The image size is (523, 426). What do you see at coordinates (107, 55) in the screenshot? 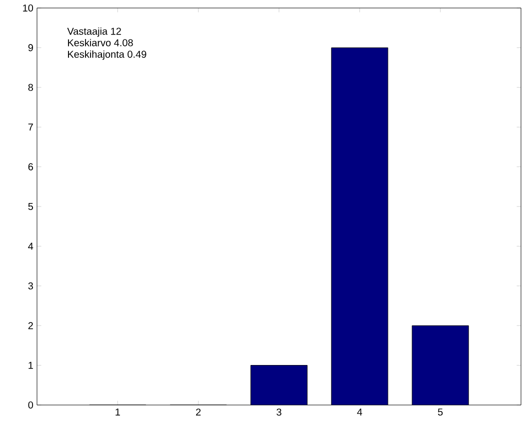
I see `annotation: Keskihajonta 0.49` at bounding box center [107, 55].